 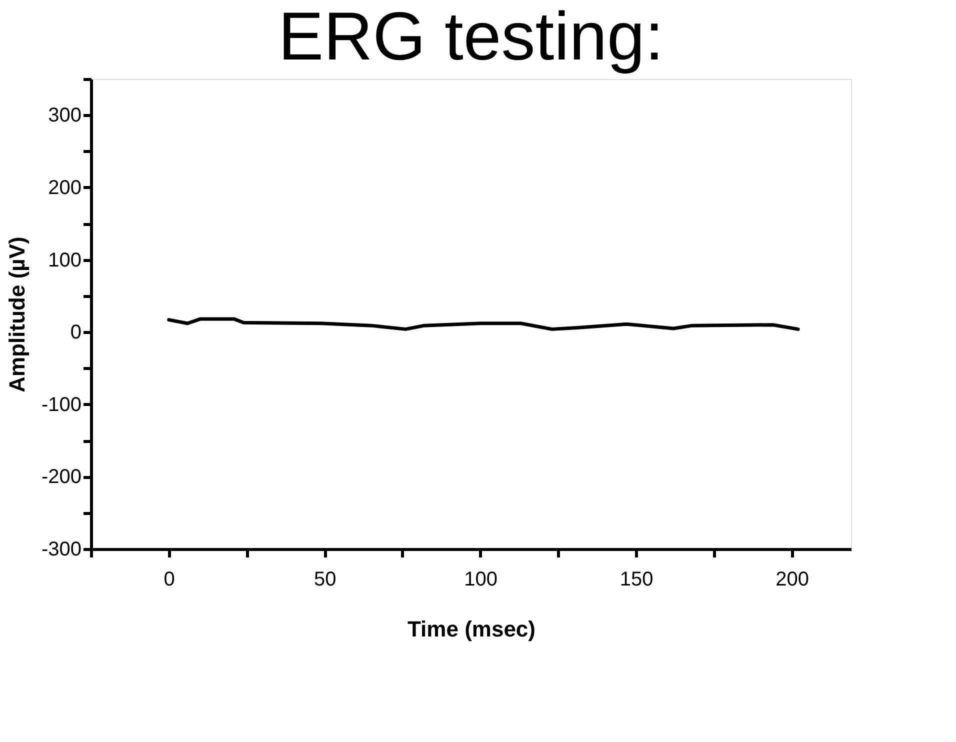 What do you see at coordinates (61, 477) in the screenshot?
I see `y-tick-label: -200` at bounding box center [61, 477].